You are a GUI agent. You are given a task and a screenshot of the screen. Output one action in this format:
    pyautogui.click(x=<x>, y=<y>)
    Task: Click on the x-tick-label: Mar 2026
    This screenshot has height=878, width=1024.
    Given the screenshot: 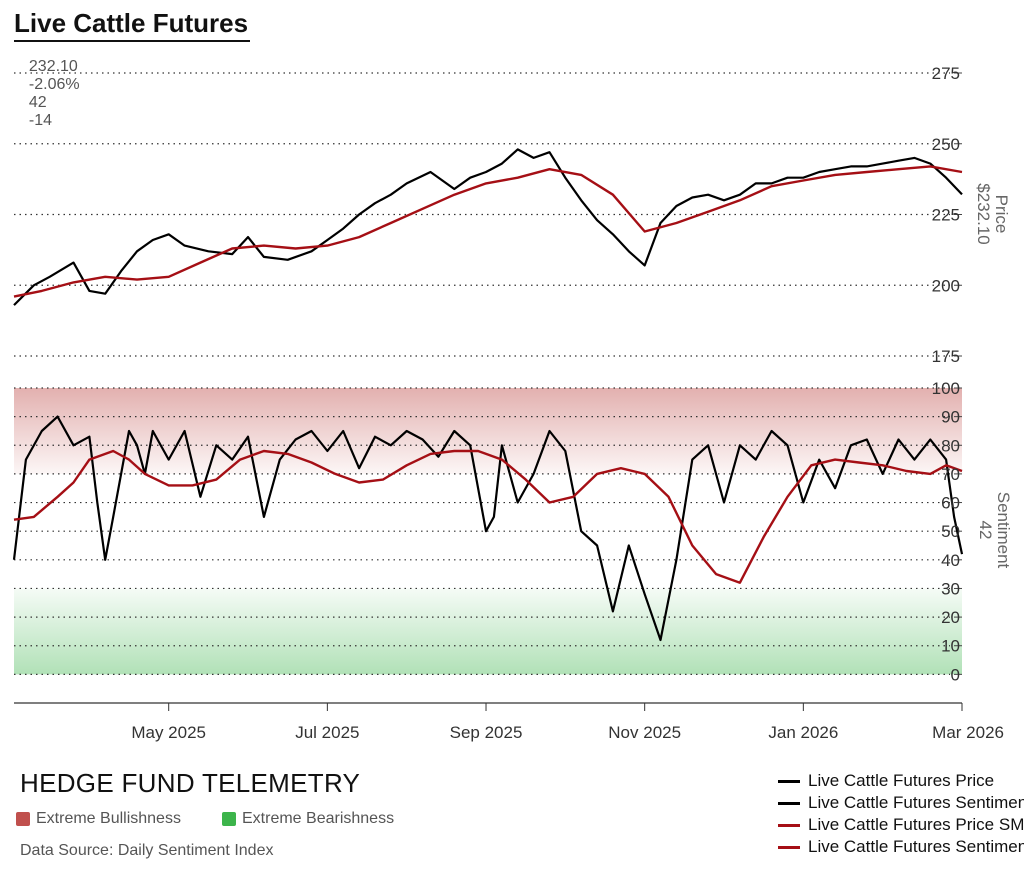 What is the action you would take?
    pyautogui.click(x=968, y=732)
    